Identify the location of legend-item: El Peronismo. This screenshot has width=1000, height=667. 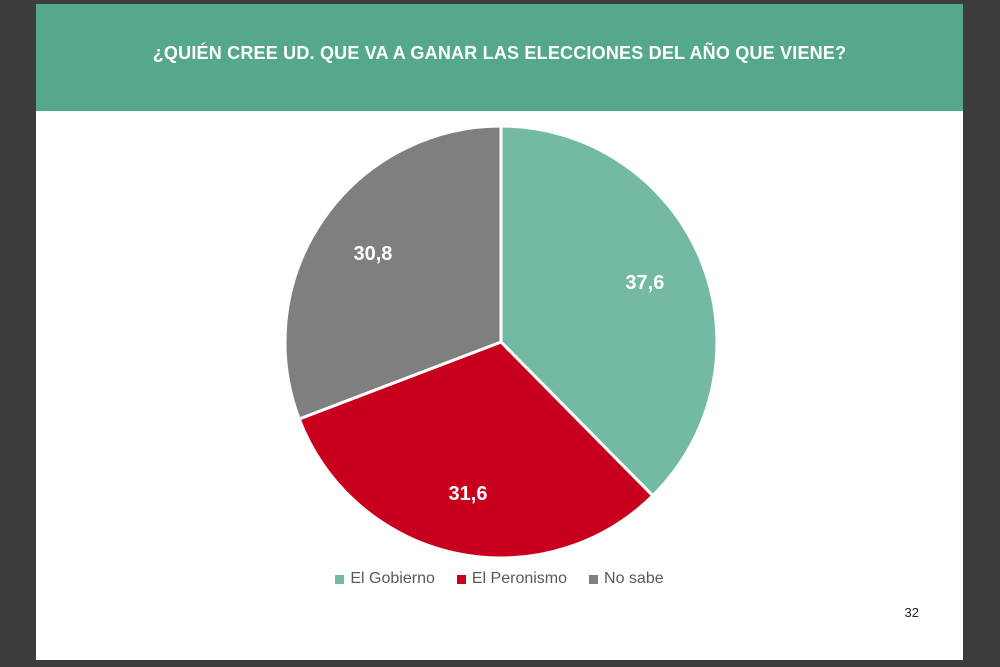
(512, 579).